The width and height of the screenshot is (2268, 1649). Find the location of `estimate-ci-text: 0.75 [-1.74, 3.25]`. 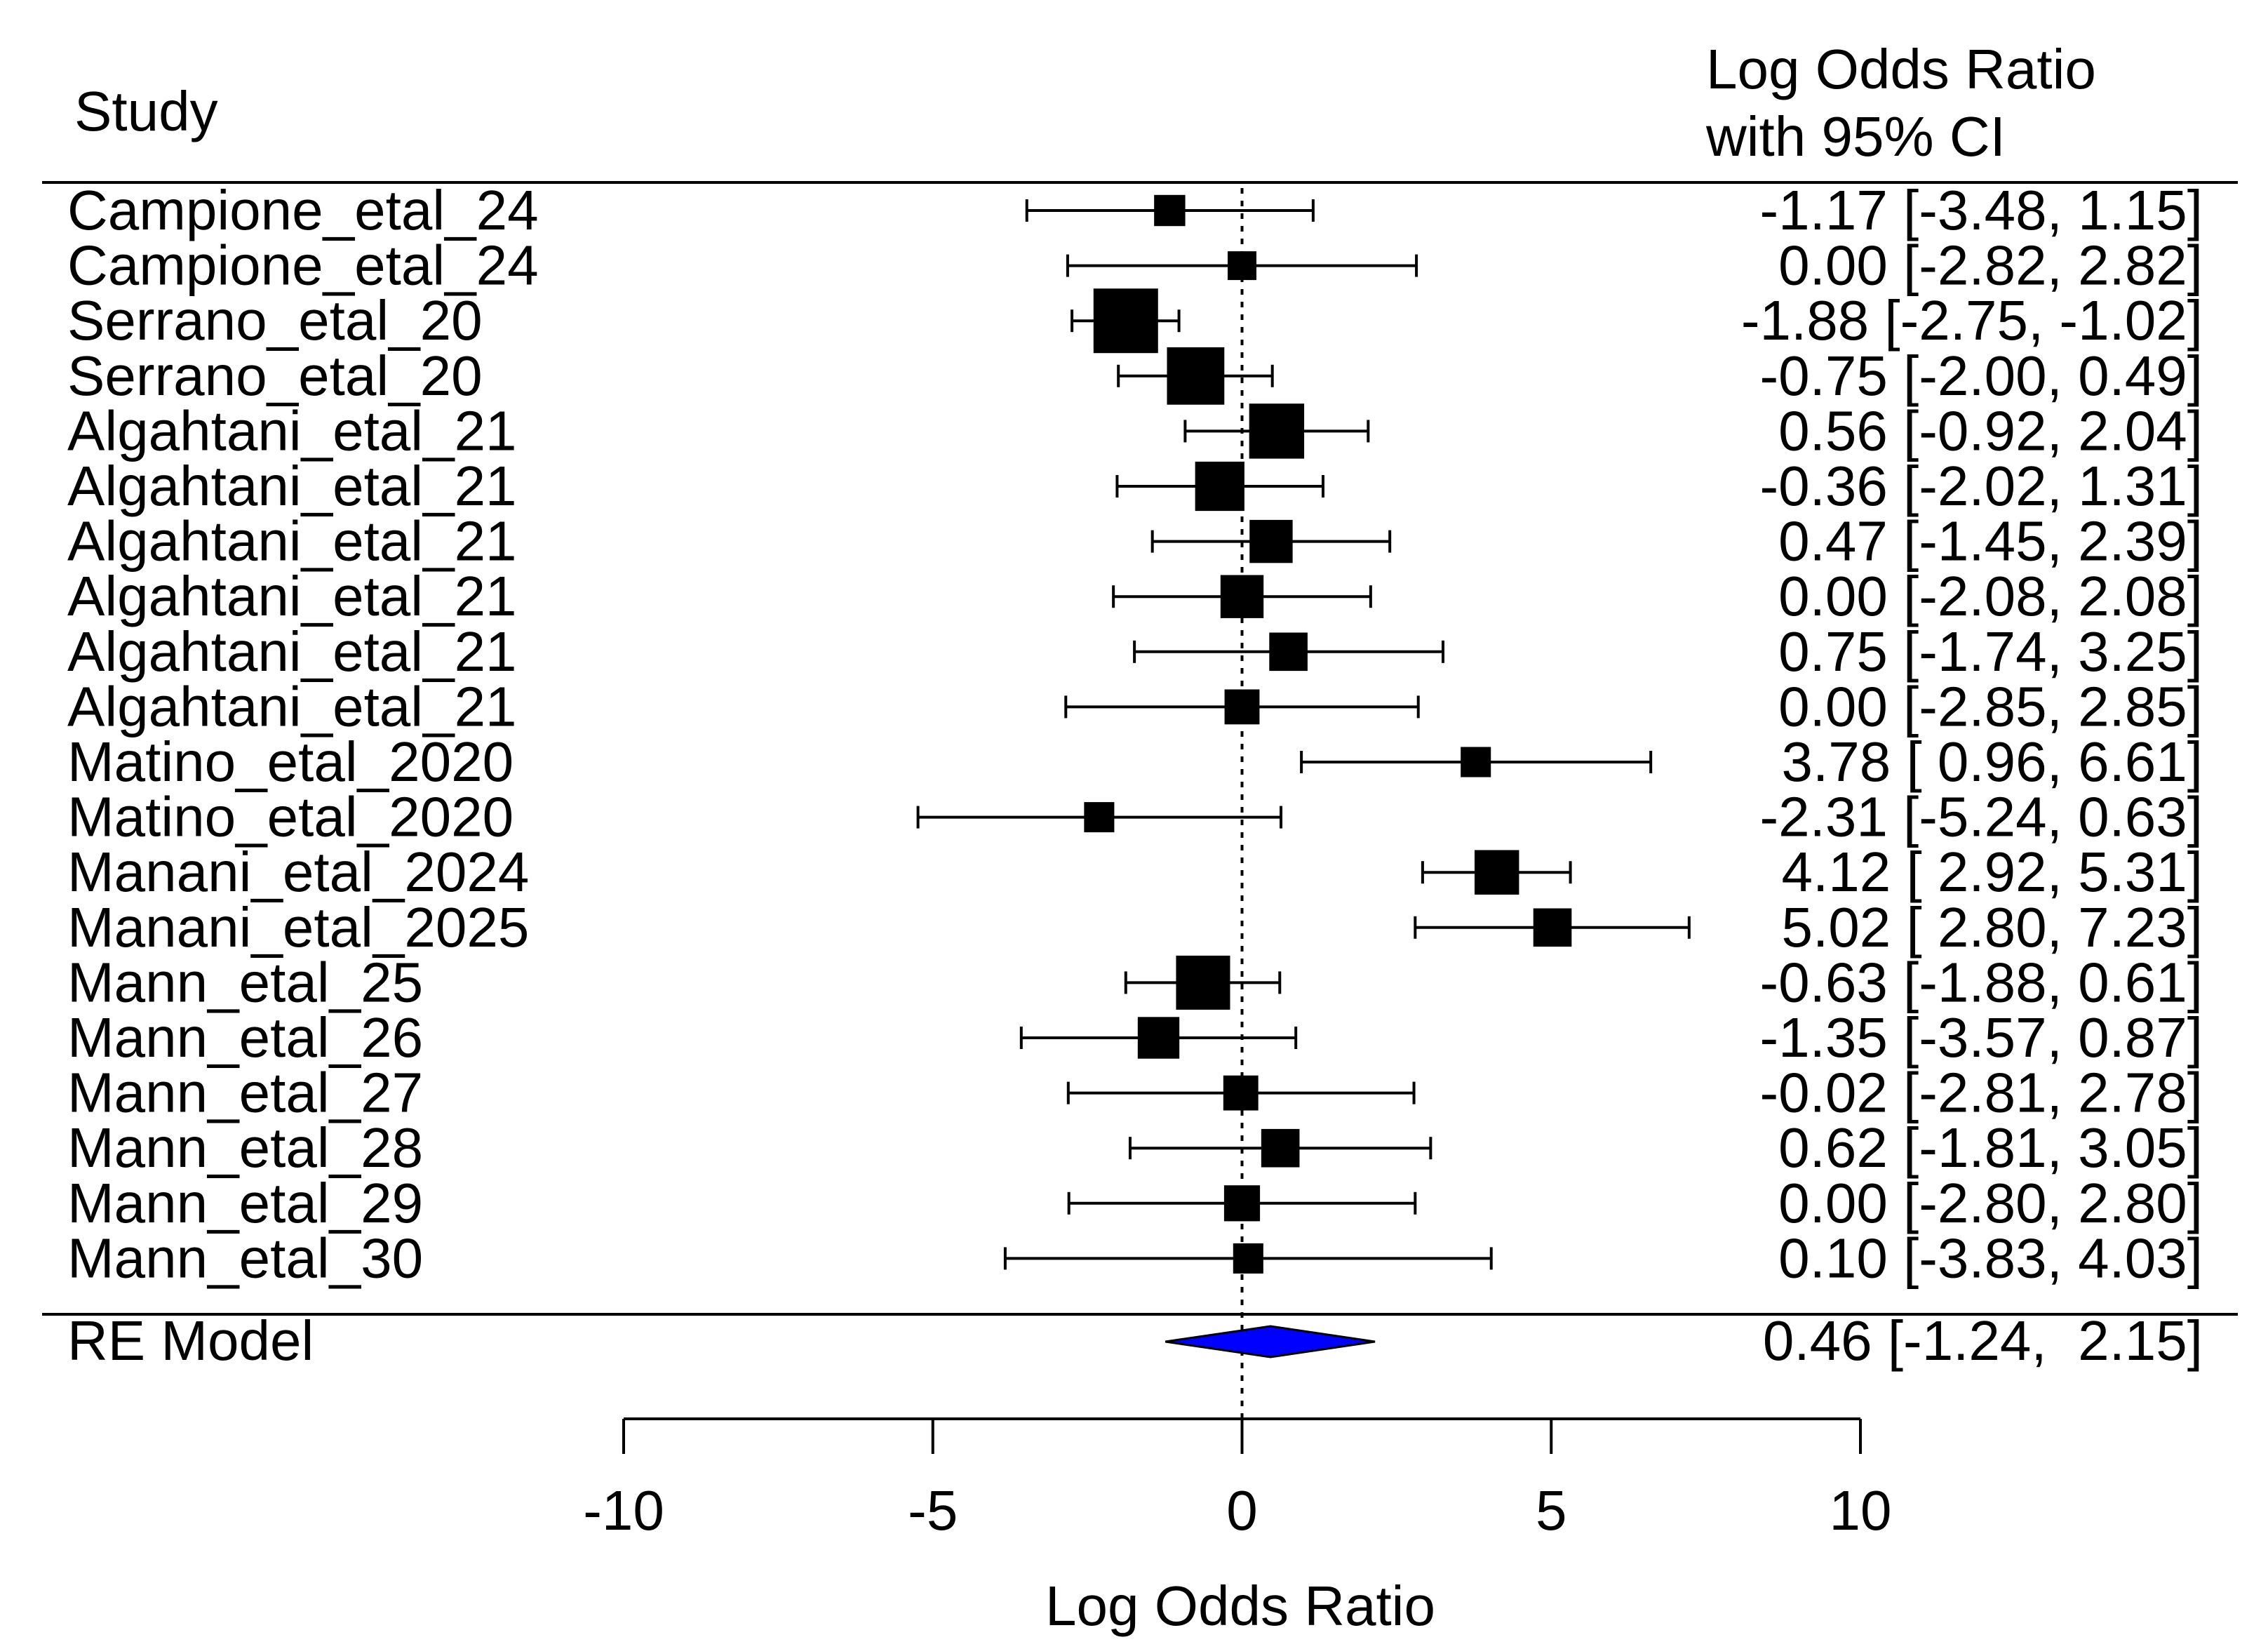

estimate-ci-text: 0.75 [-1.74, 3.25] is located at coordinates (1990, 651).